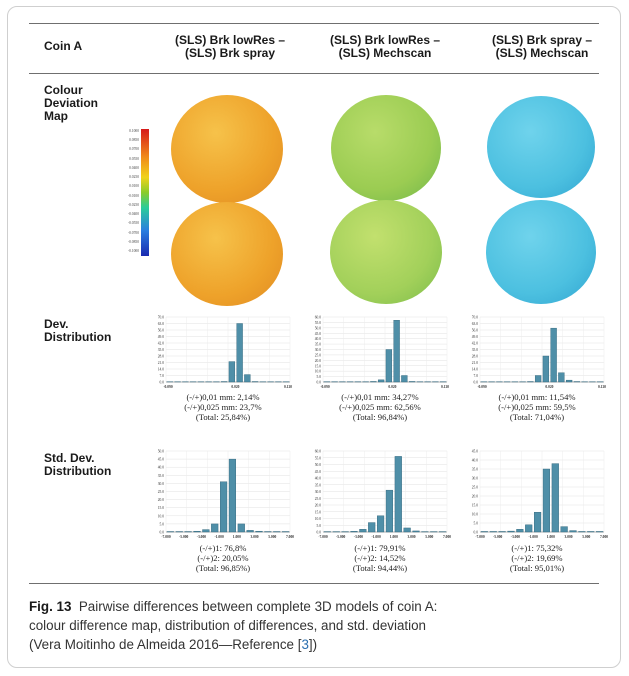 Image resolution: width=629 pixels, height=676 pixels. I want to click on y-tick-label: 55.0, so click(318, 323).